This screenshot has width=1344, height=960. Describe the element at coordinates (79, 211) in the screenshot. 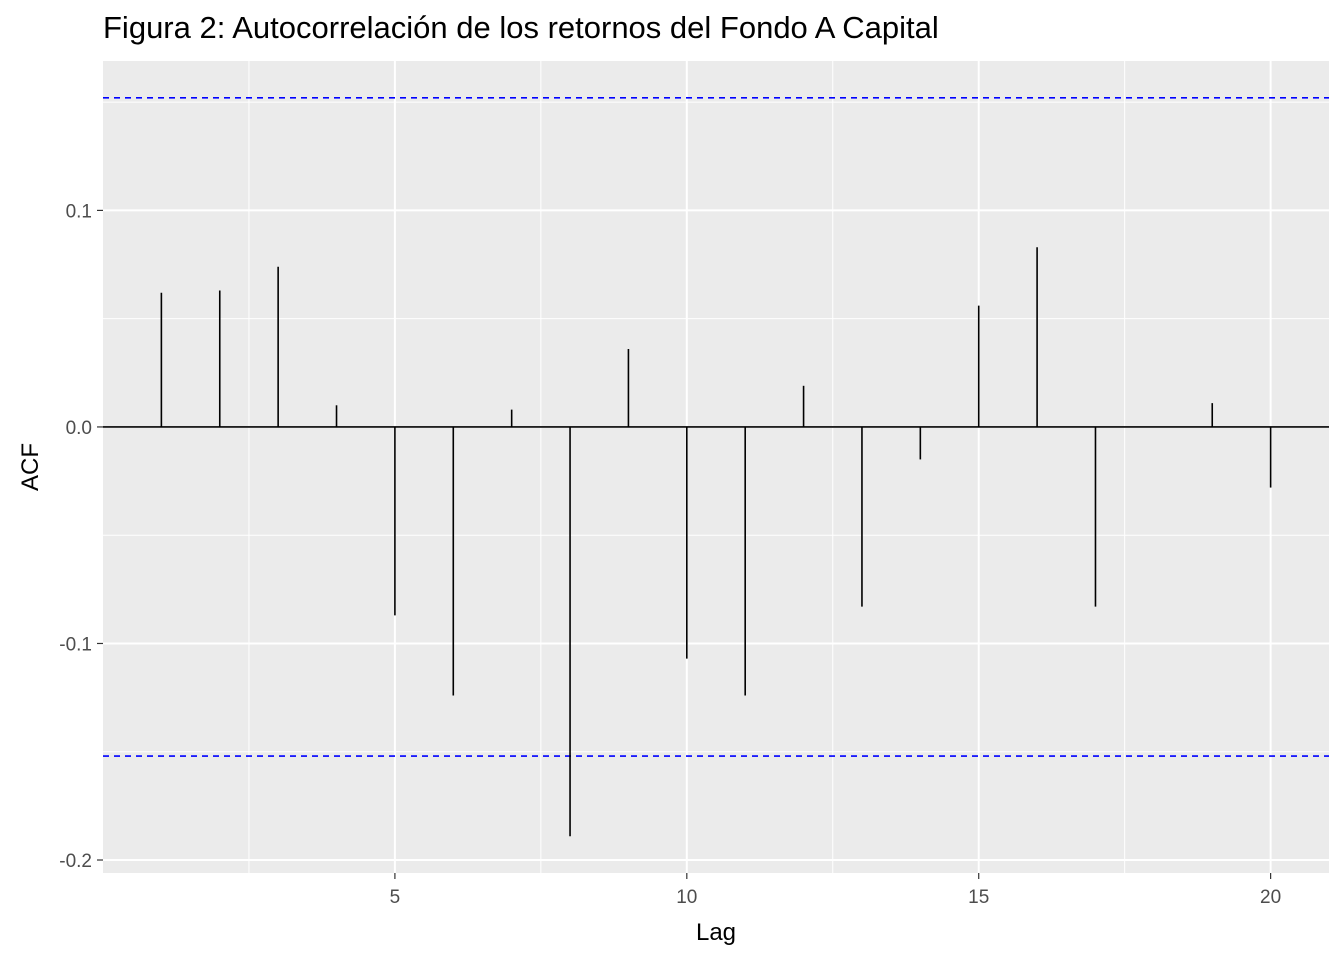

I see `y-tick-label: 0.1` at that location.